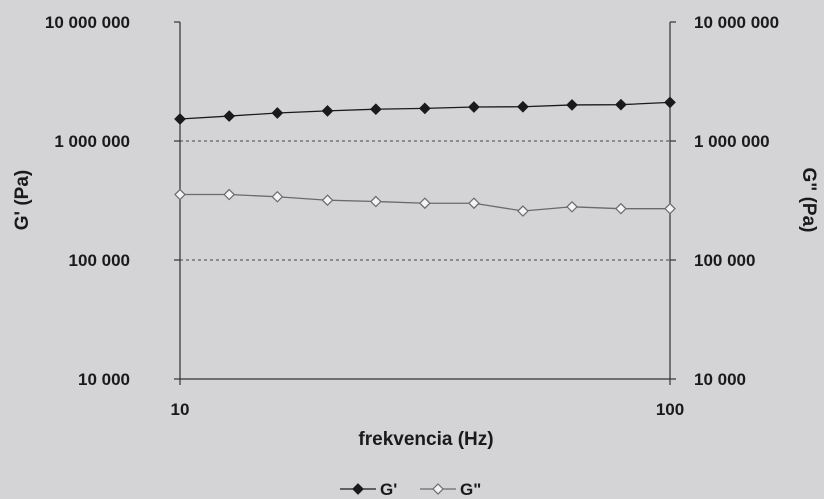 The width and height of the screenshot is (824, 499). I want to click on series-layer, so click(425, 156).